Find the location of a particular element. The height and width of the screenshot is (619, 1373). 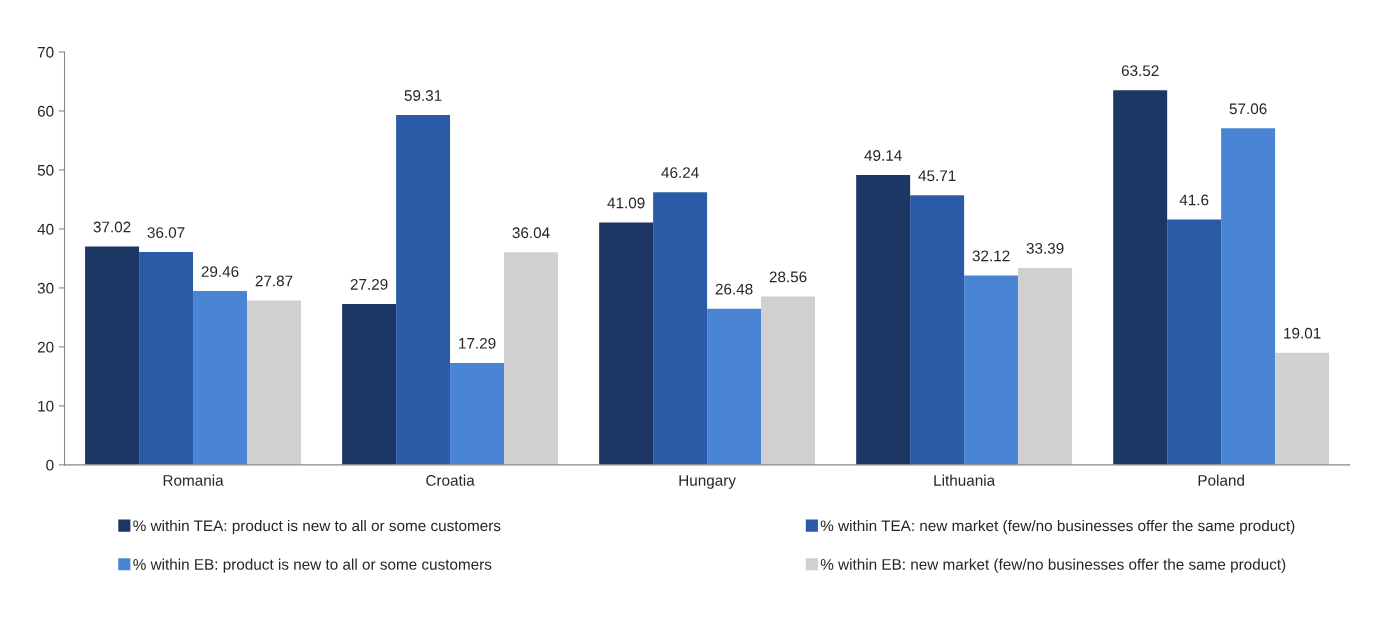

data-label: 19.01 is located at coordinates (1302, 333).